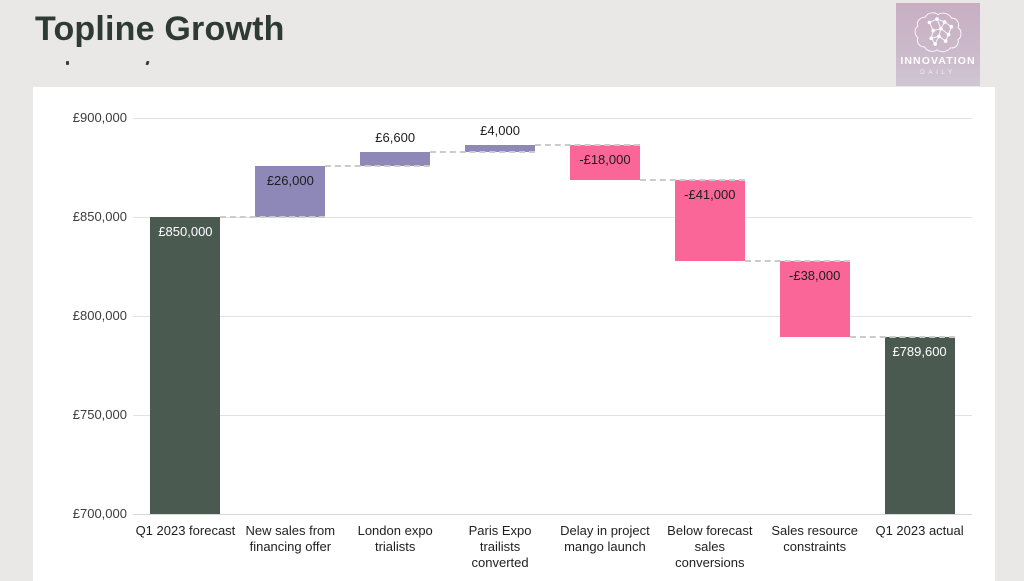 The width and height of the screenshot is (1024, 581). Describe the element at coordinates (99, 117) in the screenshot. I see `y-axis-tick-label: £900,000` at that location.